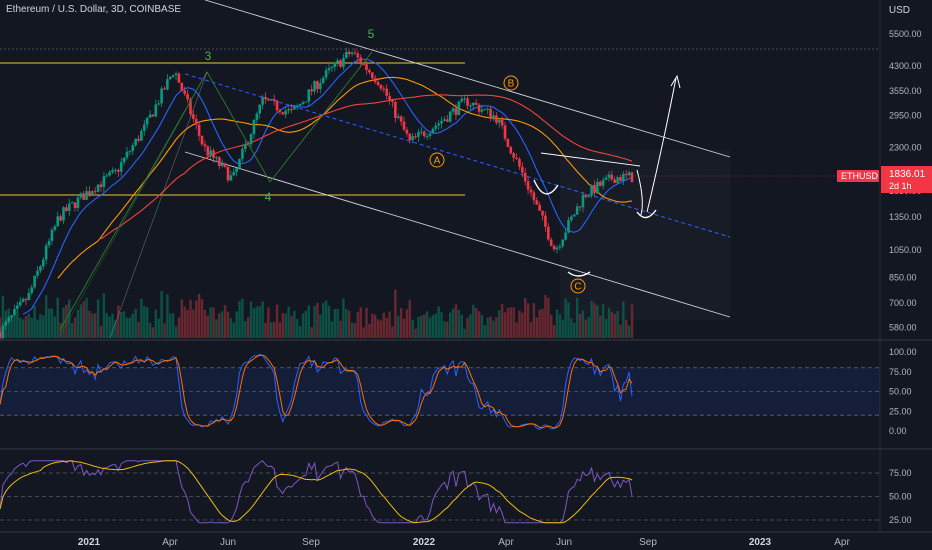  Describe the element at coordinates (228, 542) in the screenshot. I see `x-tick-label: Jun` at that location.